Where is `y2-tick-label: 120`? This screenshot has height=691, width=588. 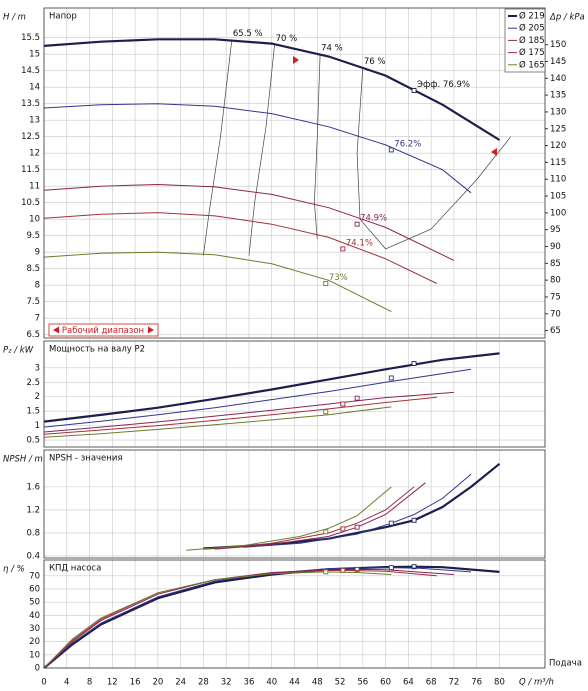 y2-tick-label: 120 is located at coordinates (558, 146).